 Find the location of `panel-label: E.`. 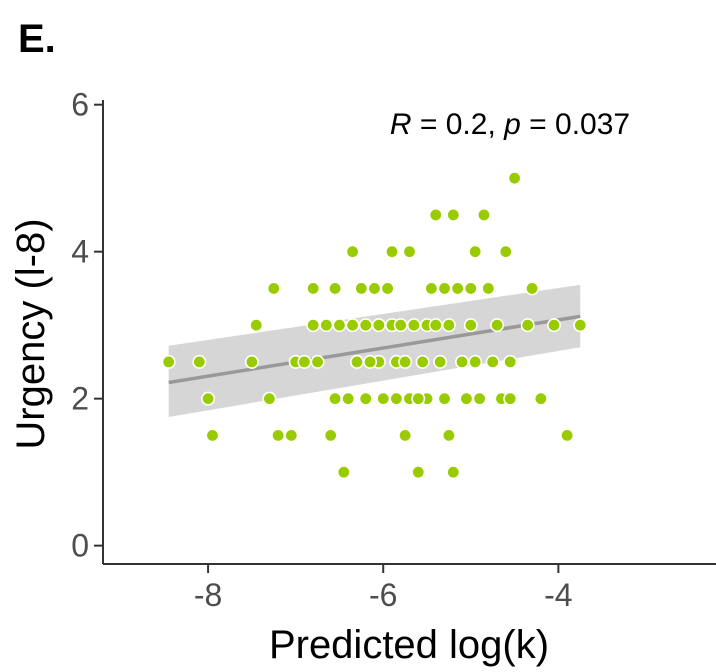

panel-label: E. is located at coordinates (37, 39).